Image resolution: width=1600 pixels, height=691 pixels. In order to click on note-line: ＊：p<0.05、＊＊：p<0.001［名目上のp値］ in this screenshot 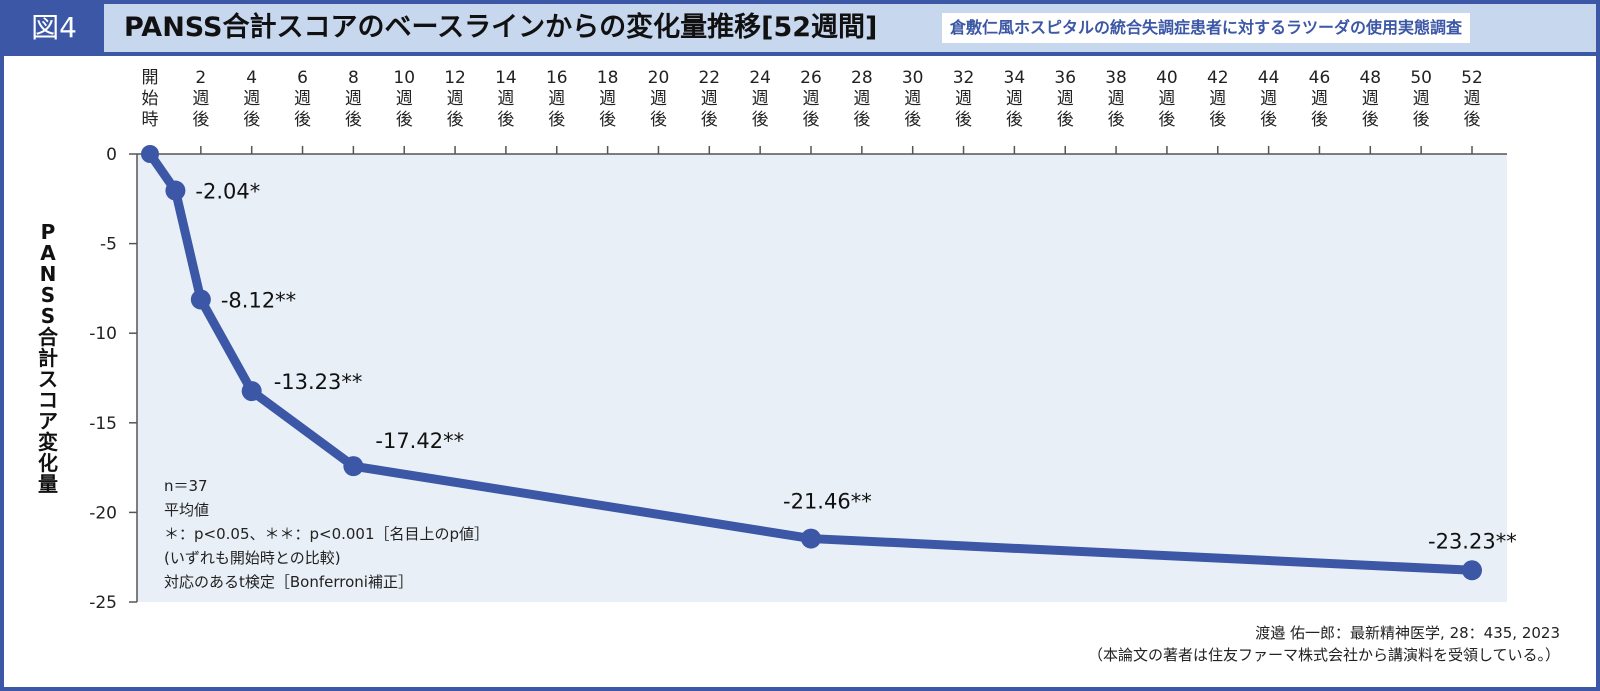, I will do `click(327, 534)`.